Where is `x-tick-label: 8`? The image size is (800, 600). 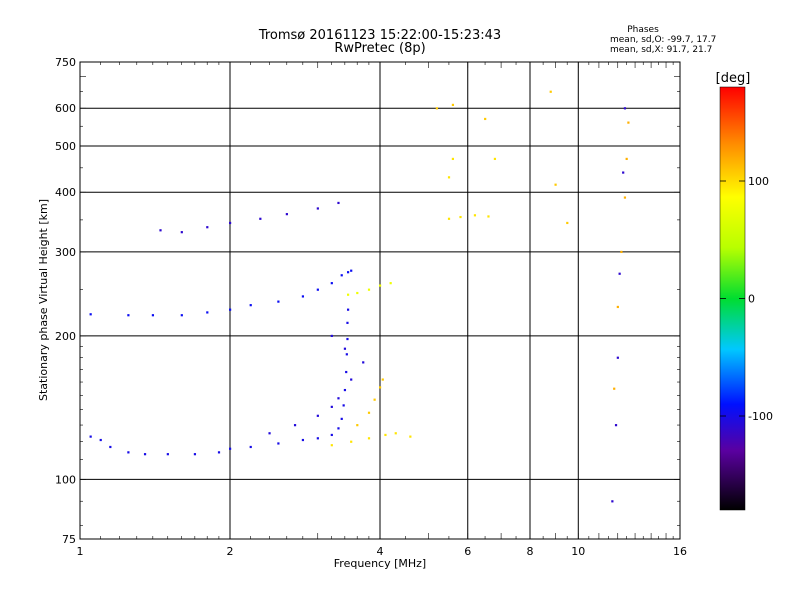
x-tick-label: 8 is located at coordinates (530, 551).